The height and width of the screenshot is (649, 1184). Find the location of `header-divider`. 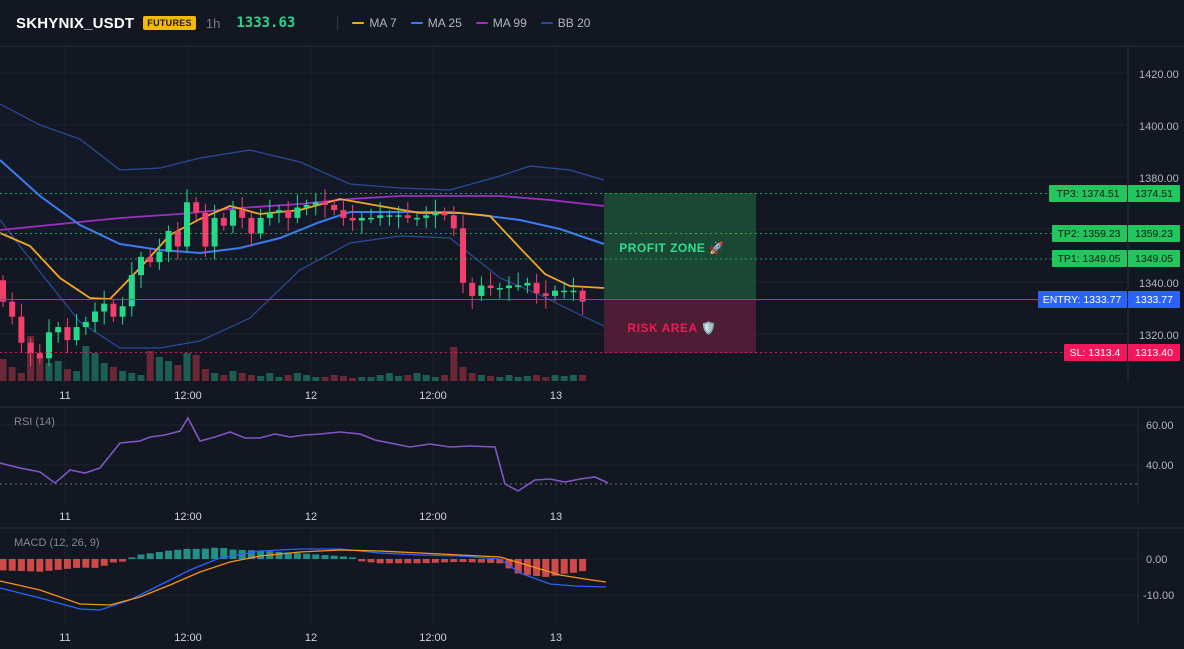

header-divider is located at coordinates (338, 23).